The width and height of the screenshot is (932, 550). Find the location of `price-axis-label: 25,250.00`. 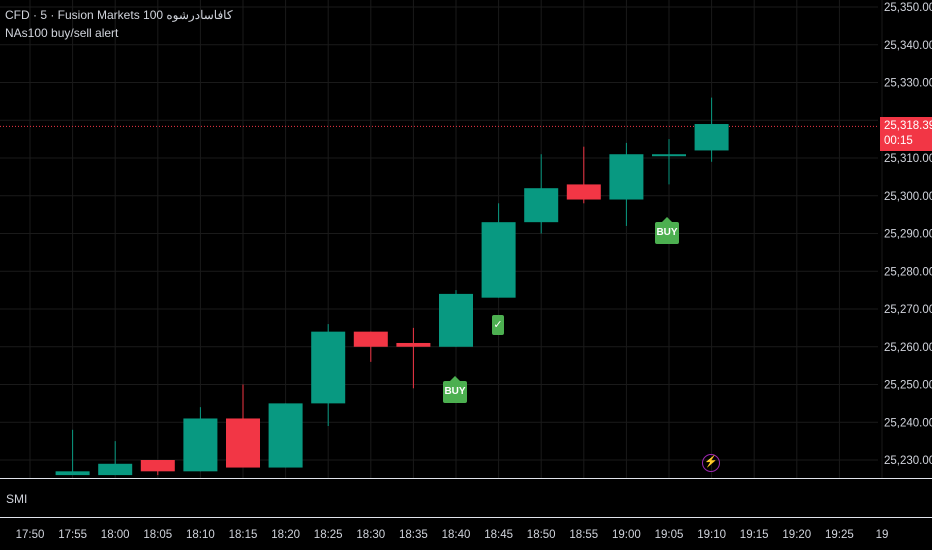

price-axis-label: 25,250.00 is located at coordinates (908, 386).